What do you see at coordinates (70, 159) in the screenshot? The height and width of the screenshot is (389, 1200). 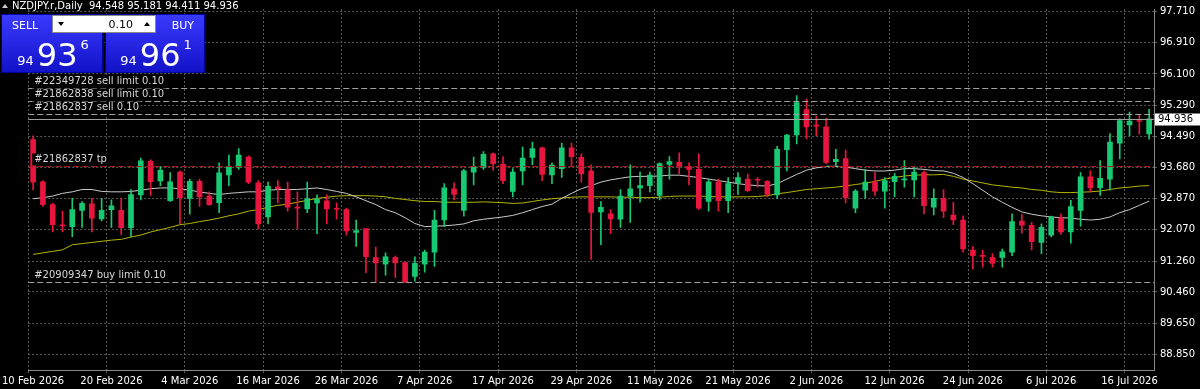 I see `ref-line-label: #21862837 tp` at bounding box center [70, 159].